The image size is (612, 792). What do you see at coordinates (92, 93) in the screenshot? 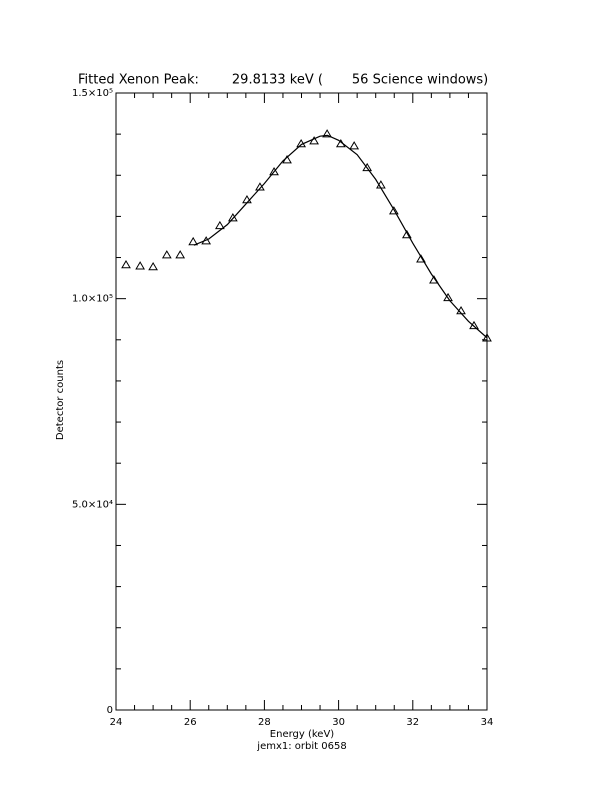
I see `y-tick-label: 1.5×10⁵` at bounding box center [92, 93].